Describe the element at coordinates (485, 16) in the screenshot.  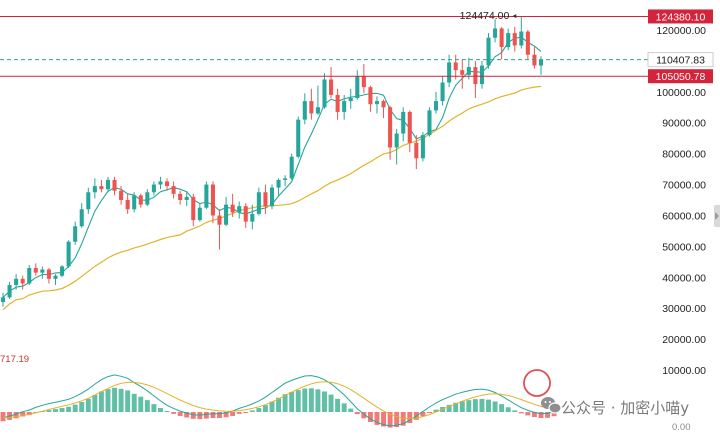
I see `peak-label: 124474.00` at that location.